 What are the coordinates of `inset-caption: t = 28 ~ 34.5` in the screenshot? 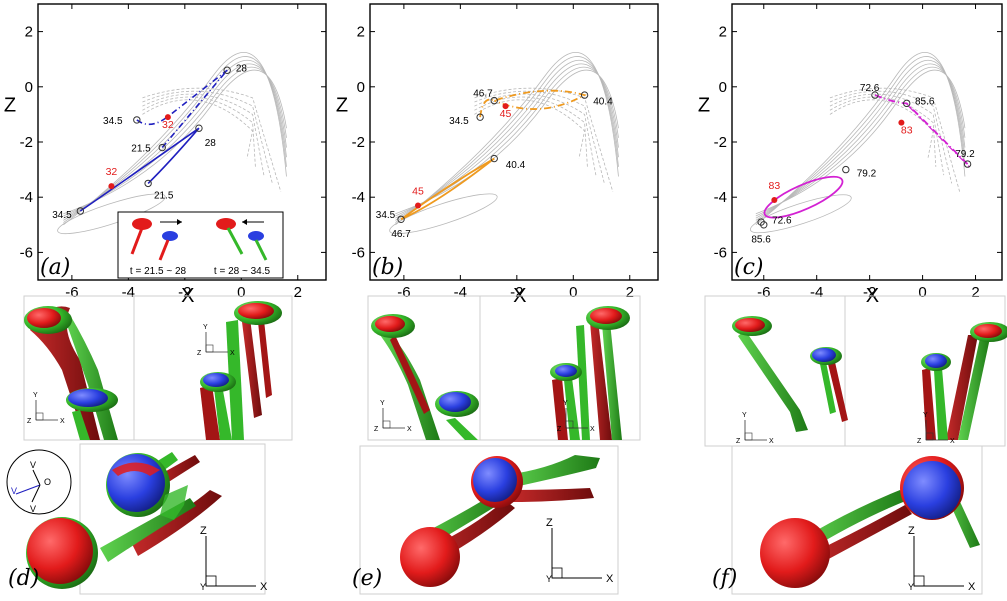 It's located at (242, 271).